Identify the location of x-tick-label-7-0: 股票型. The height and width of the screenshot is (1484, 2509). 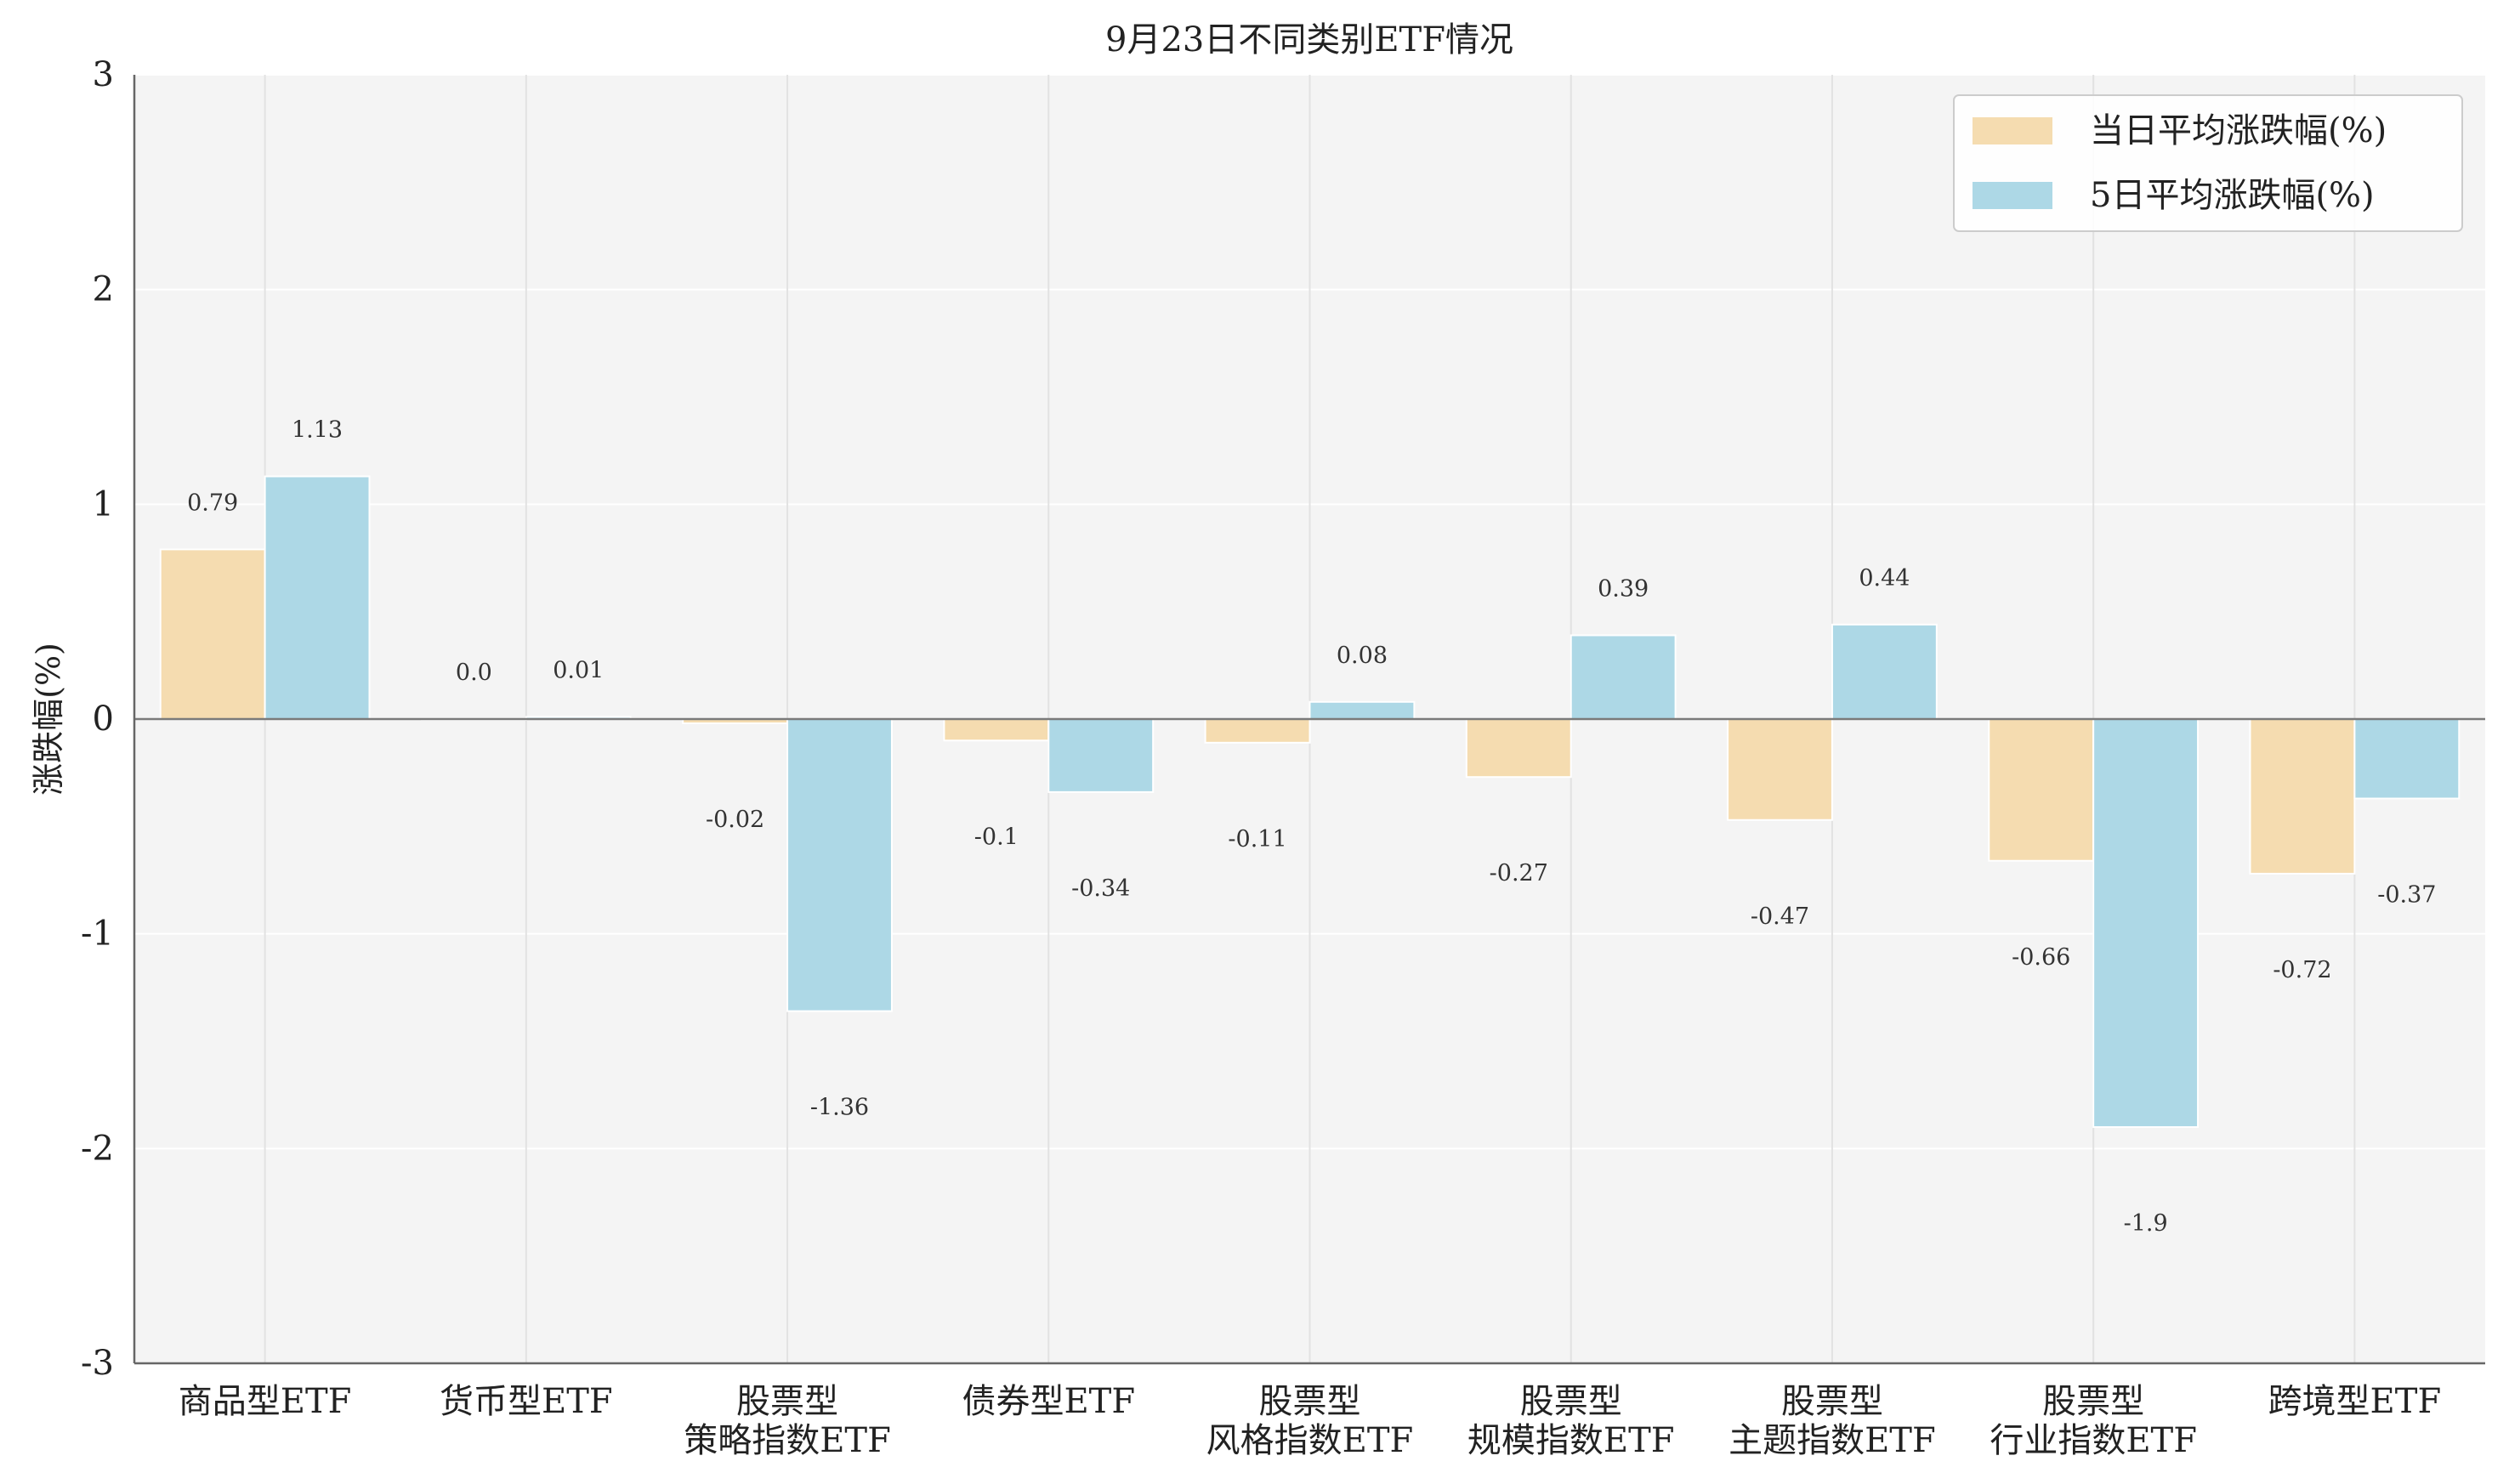
(2093, 1401).